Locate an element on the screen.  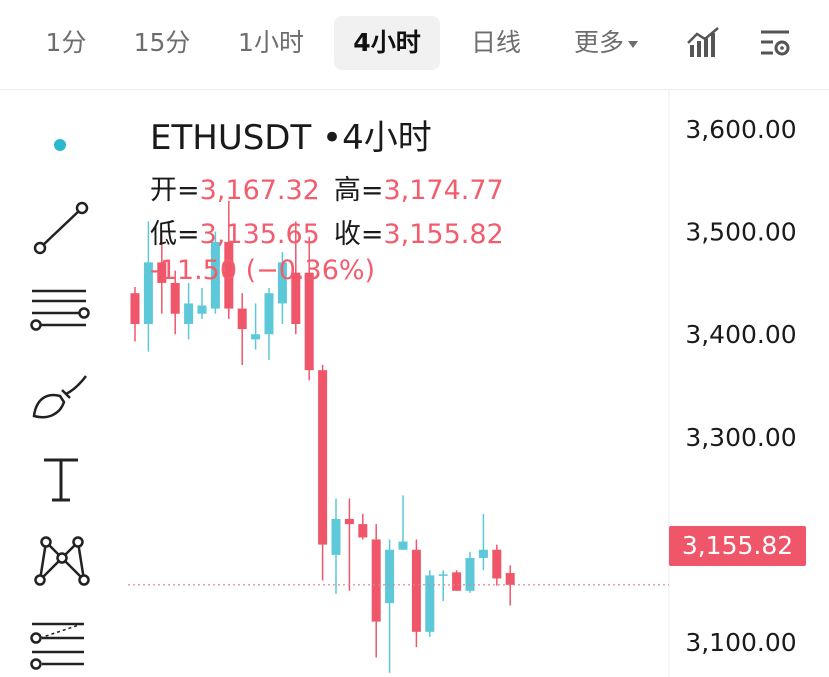
legend-open-value: 3,167.32 is located at coordinates (259, 190).